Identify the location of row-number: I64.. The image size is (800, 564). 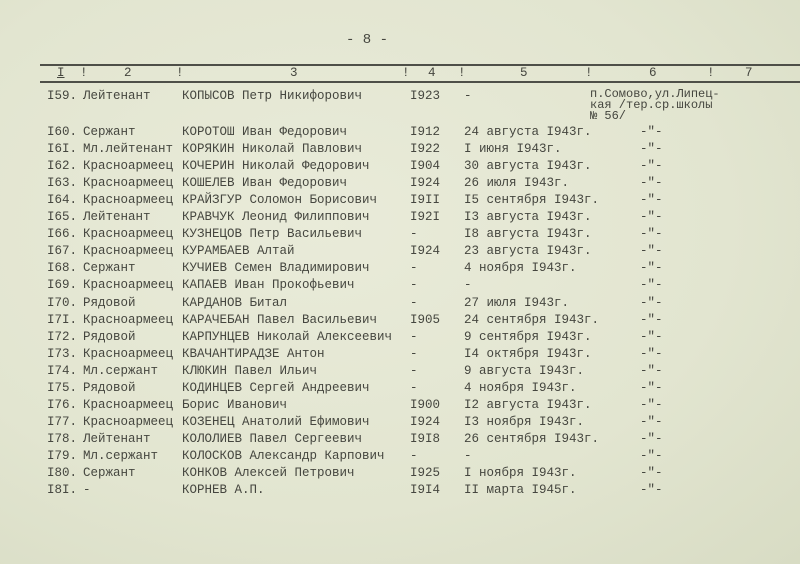
(62, 200).